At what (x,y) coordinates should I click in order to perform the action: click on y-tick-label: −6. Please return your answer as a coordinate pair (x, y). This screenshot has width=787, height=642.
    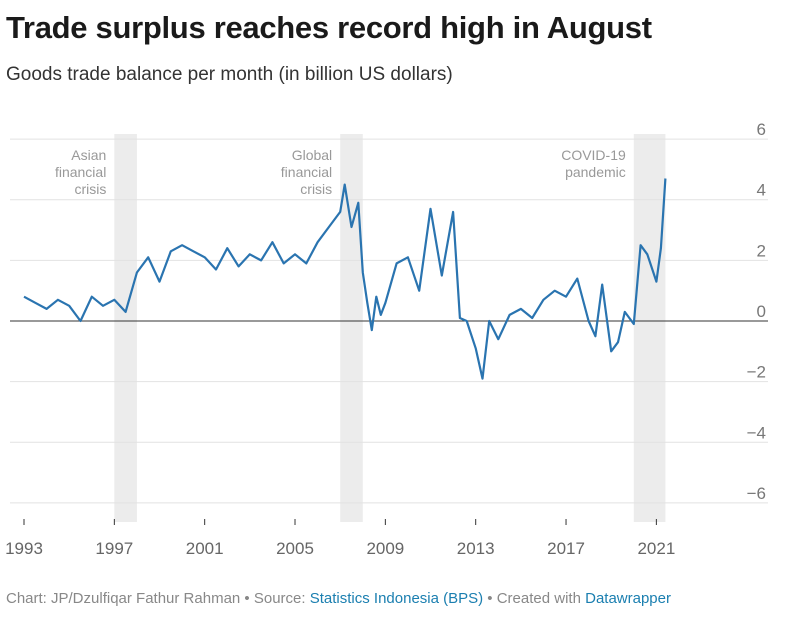
    Looking at the image, I should click on (756, 493).